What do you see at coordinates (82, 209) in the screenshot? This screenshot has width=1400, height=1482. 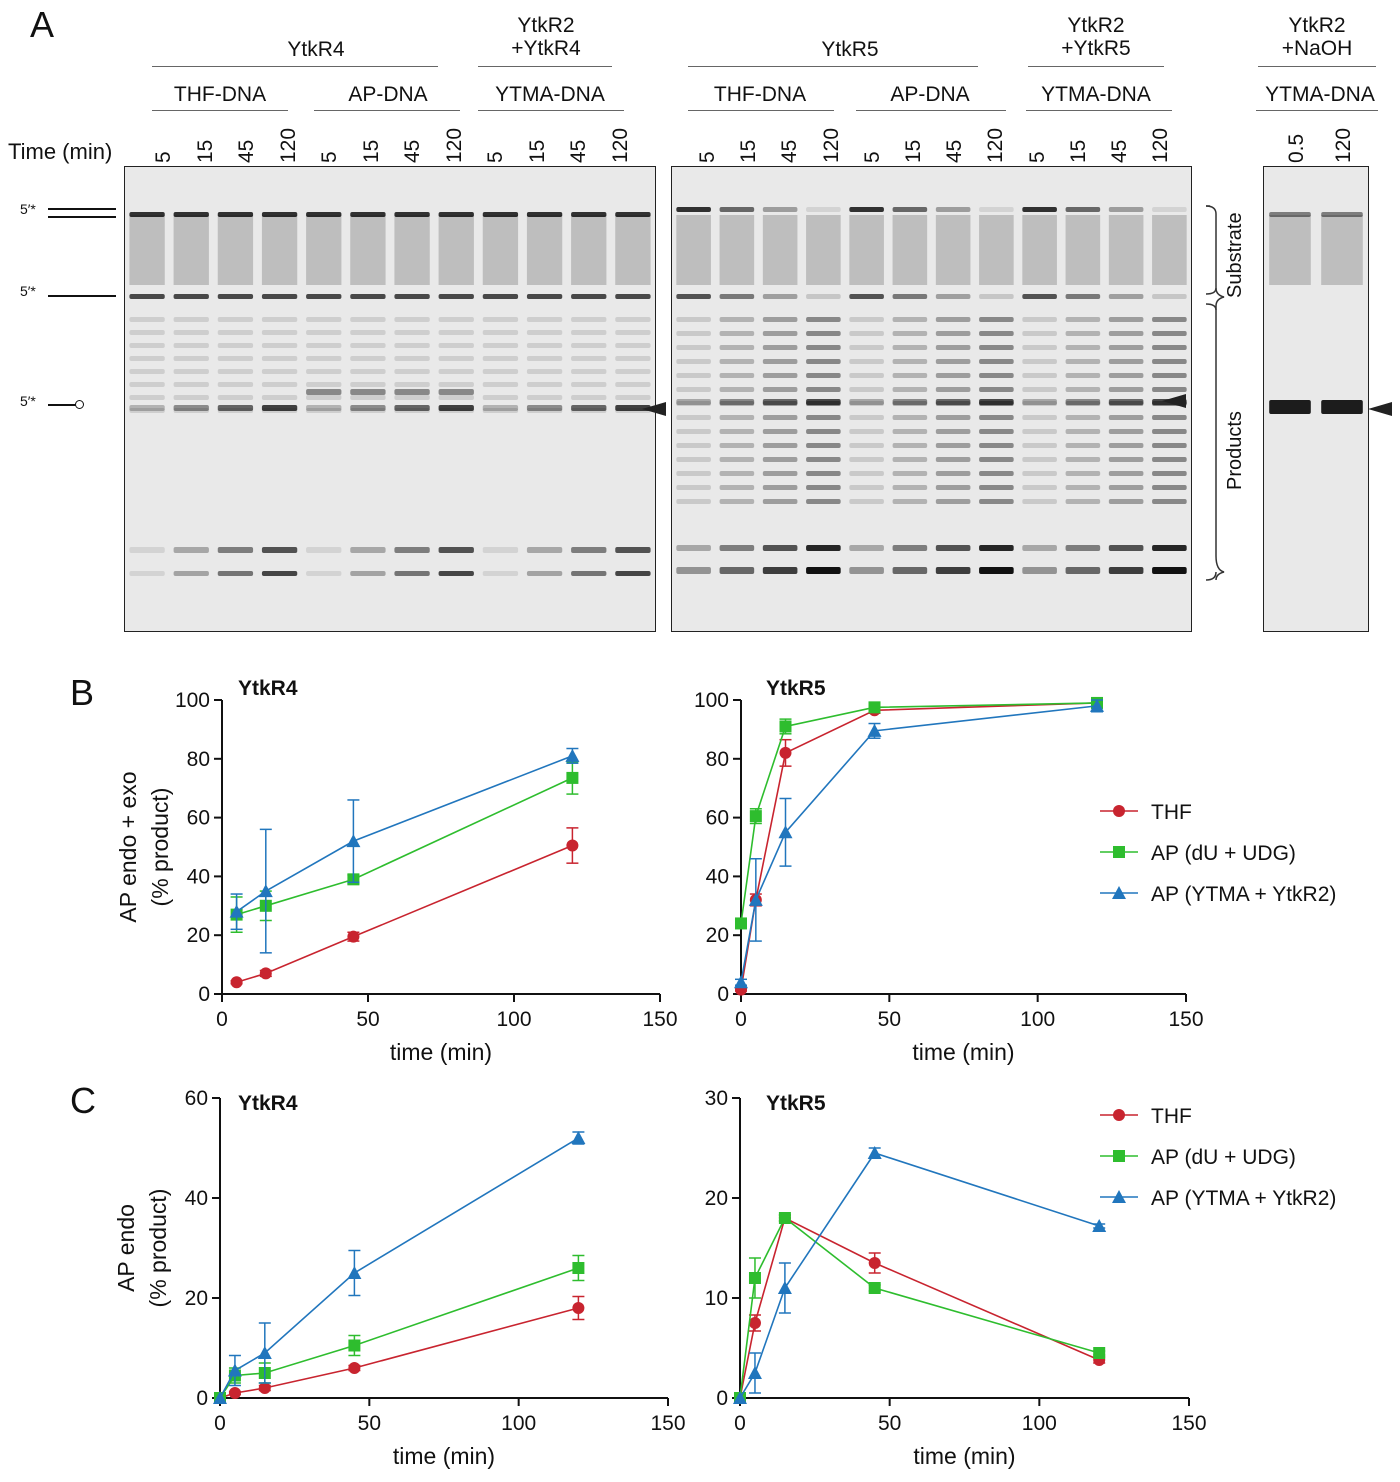 I see `duplex-marker-line` at bounding box center [82, 209].